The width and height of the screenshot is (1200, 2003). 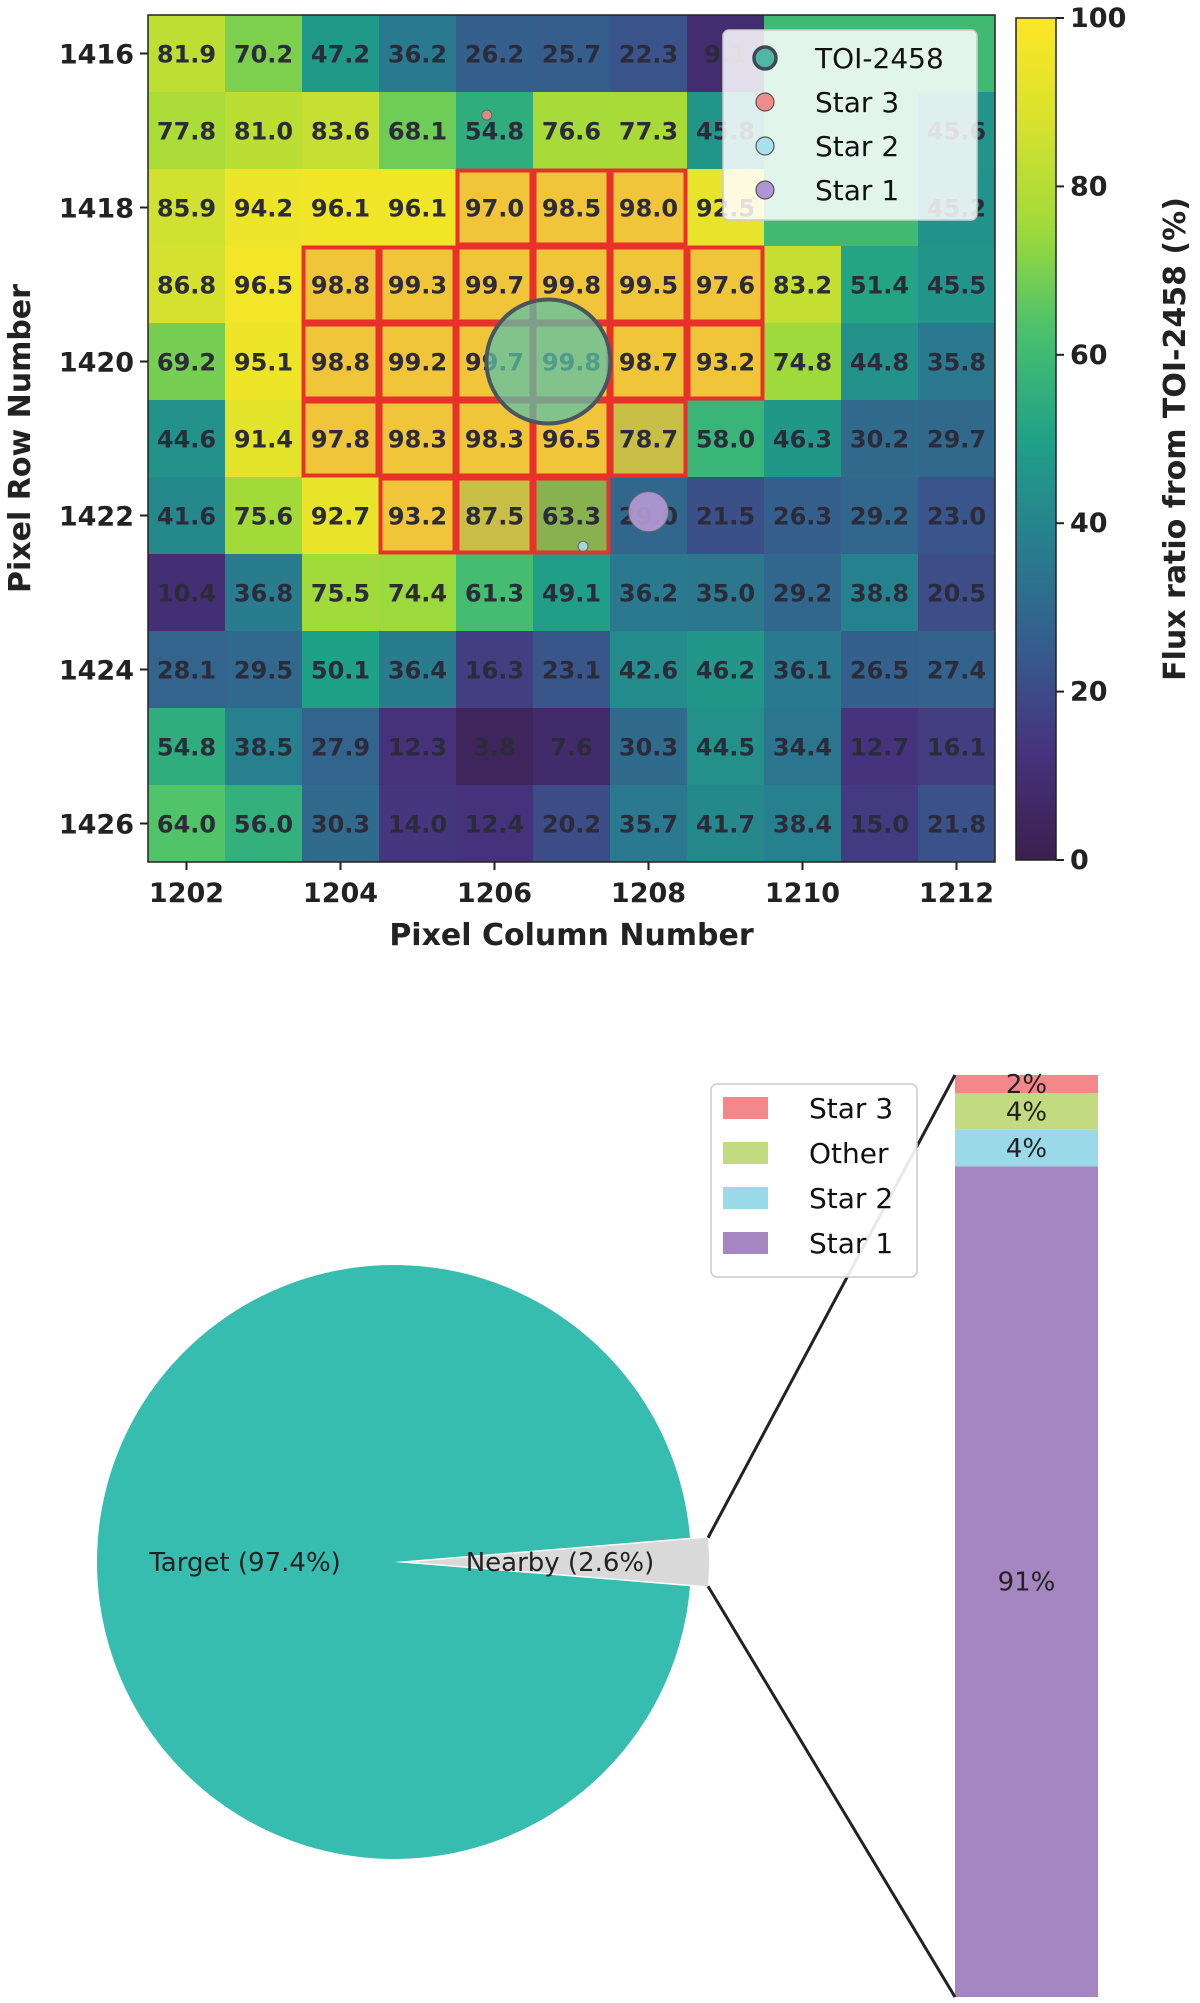 I want to click on cell-value-label: 68.1, so click(x=417, y=132).